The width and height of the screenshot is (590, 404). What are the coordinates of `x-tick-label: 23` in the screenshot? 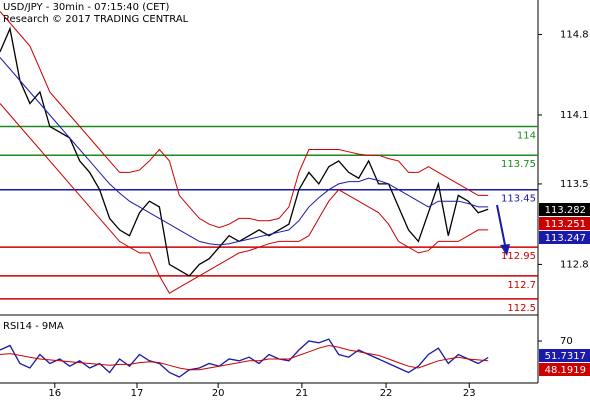 It's located at (469, 393).